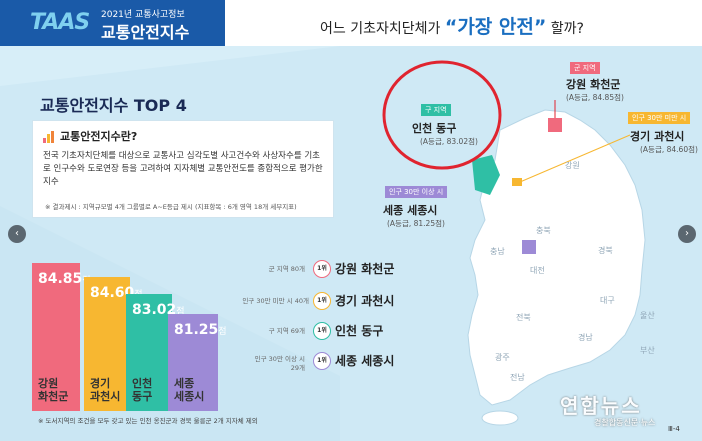 The width and height of the screenshot is (702, 441). What do you see at coordinates (359, 331) in the screenshot?
I see `rank-name: 인천 동구` at bounding box center [359, 331].